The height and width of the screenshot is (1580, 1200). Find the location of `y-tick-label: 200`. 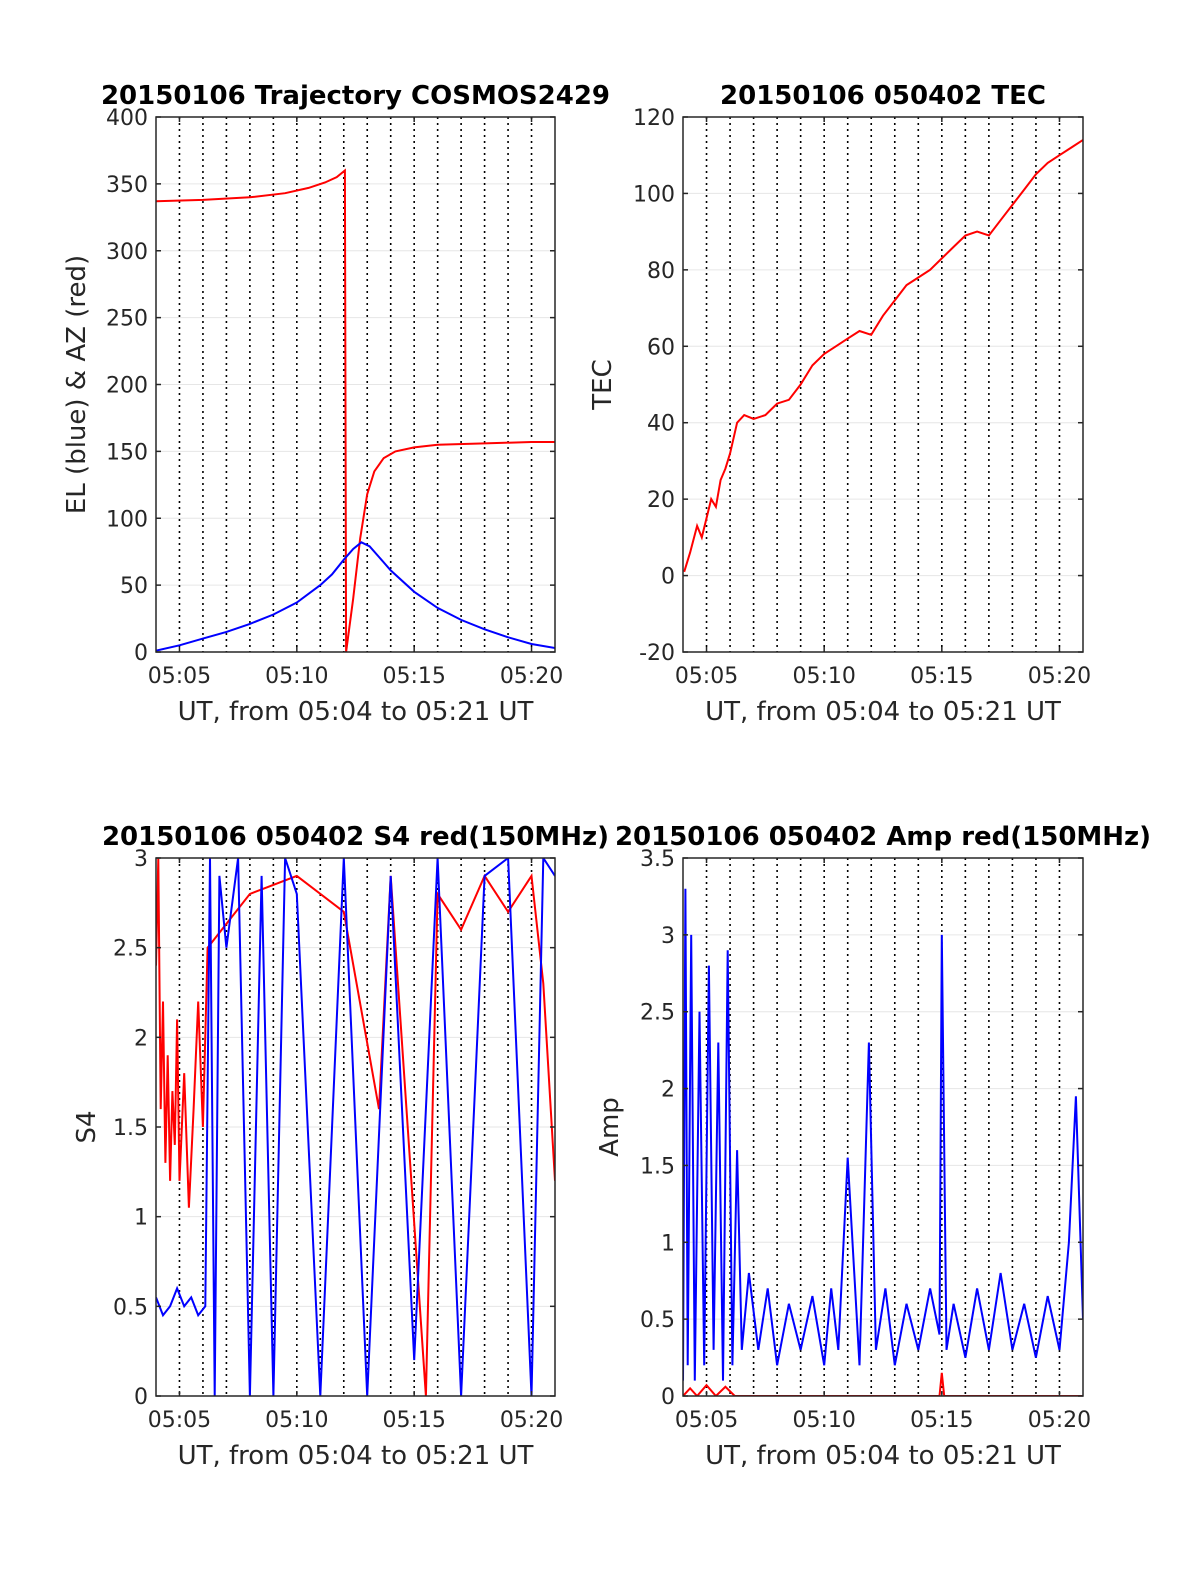

y-tick-label: 200 is located at coordinates (127, 386).